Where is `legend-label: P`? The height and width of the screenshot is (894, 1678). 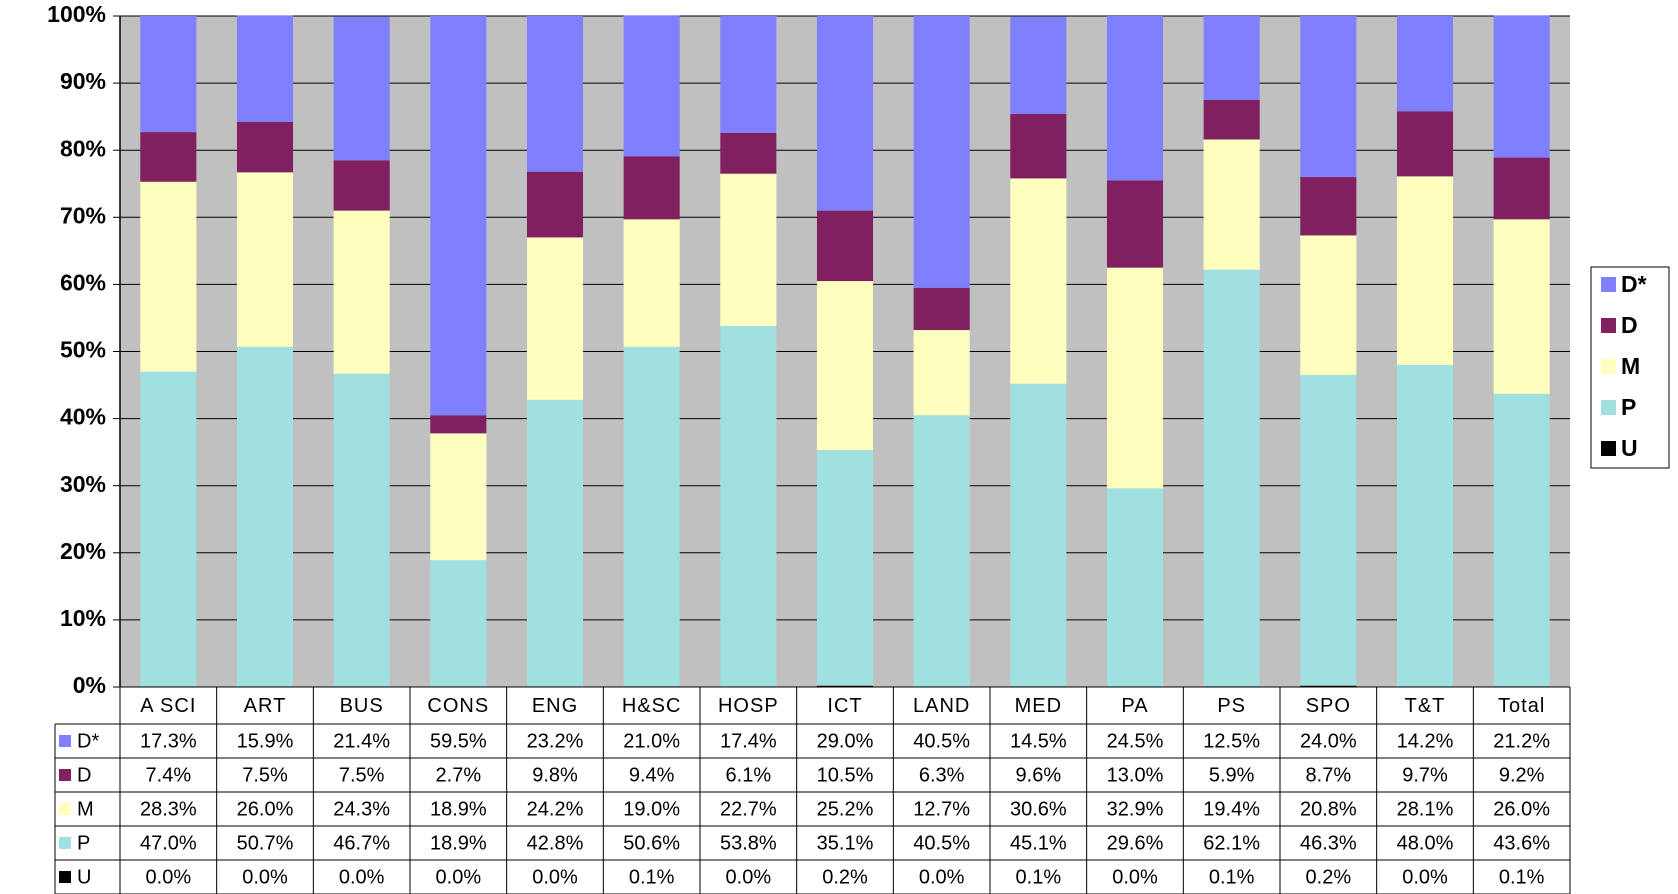
legend-label: P is located at coordinates (1628, 407).